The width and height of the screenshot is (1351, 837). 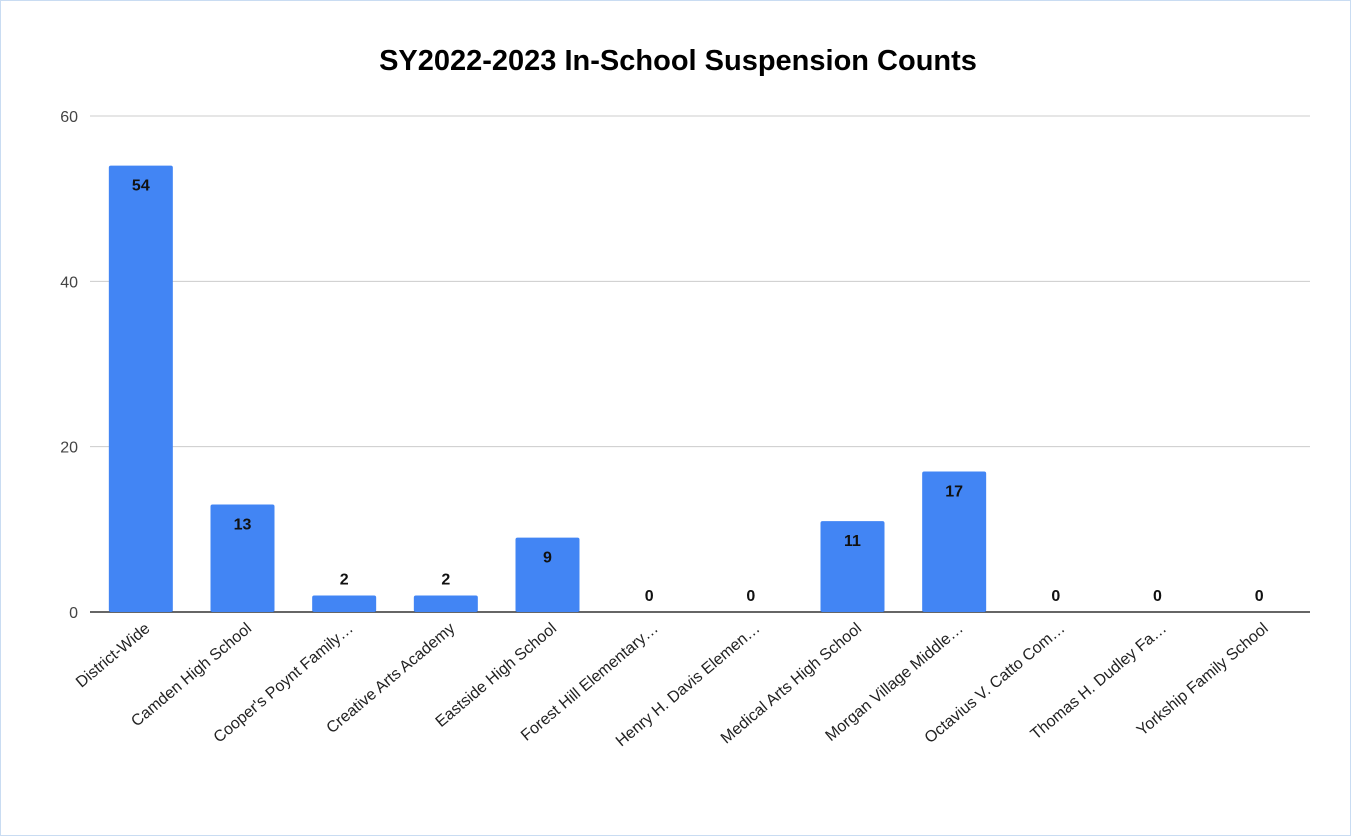 I want to click on y-axis-ticks: 0 20 40 60, so click(x=69, y=365).